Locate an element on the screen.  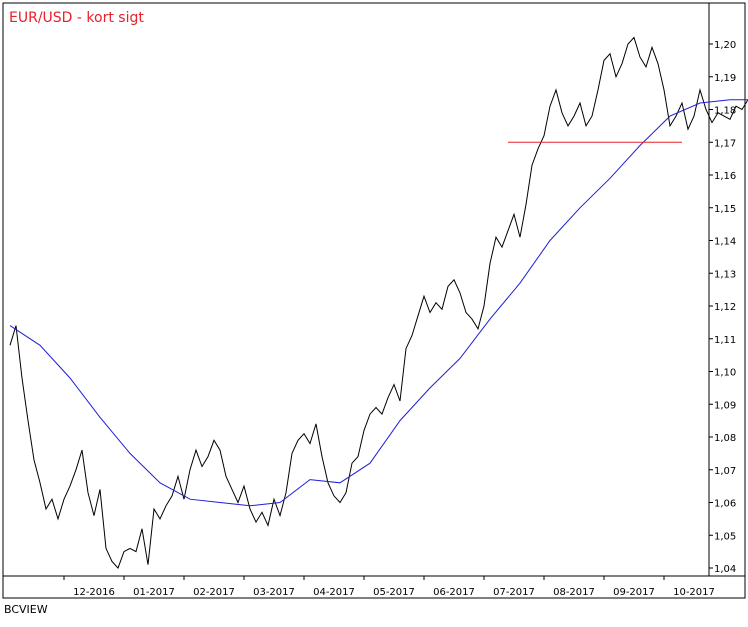
x-tick-label: 05-2017 is located at coordinates (394, 592).